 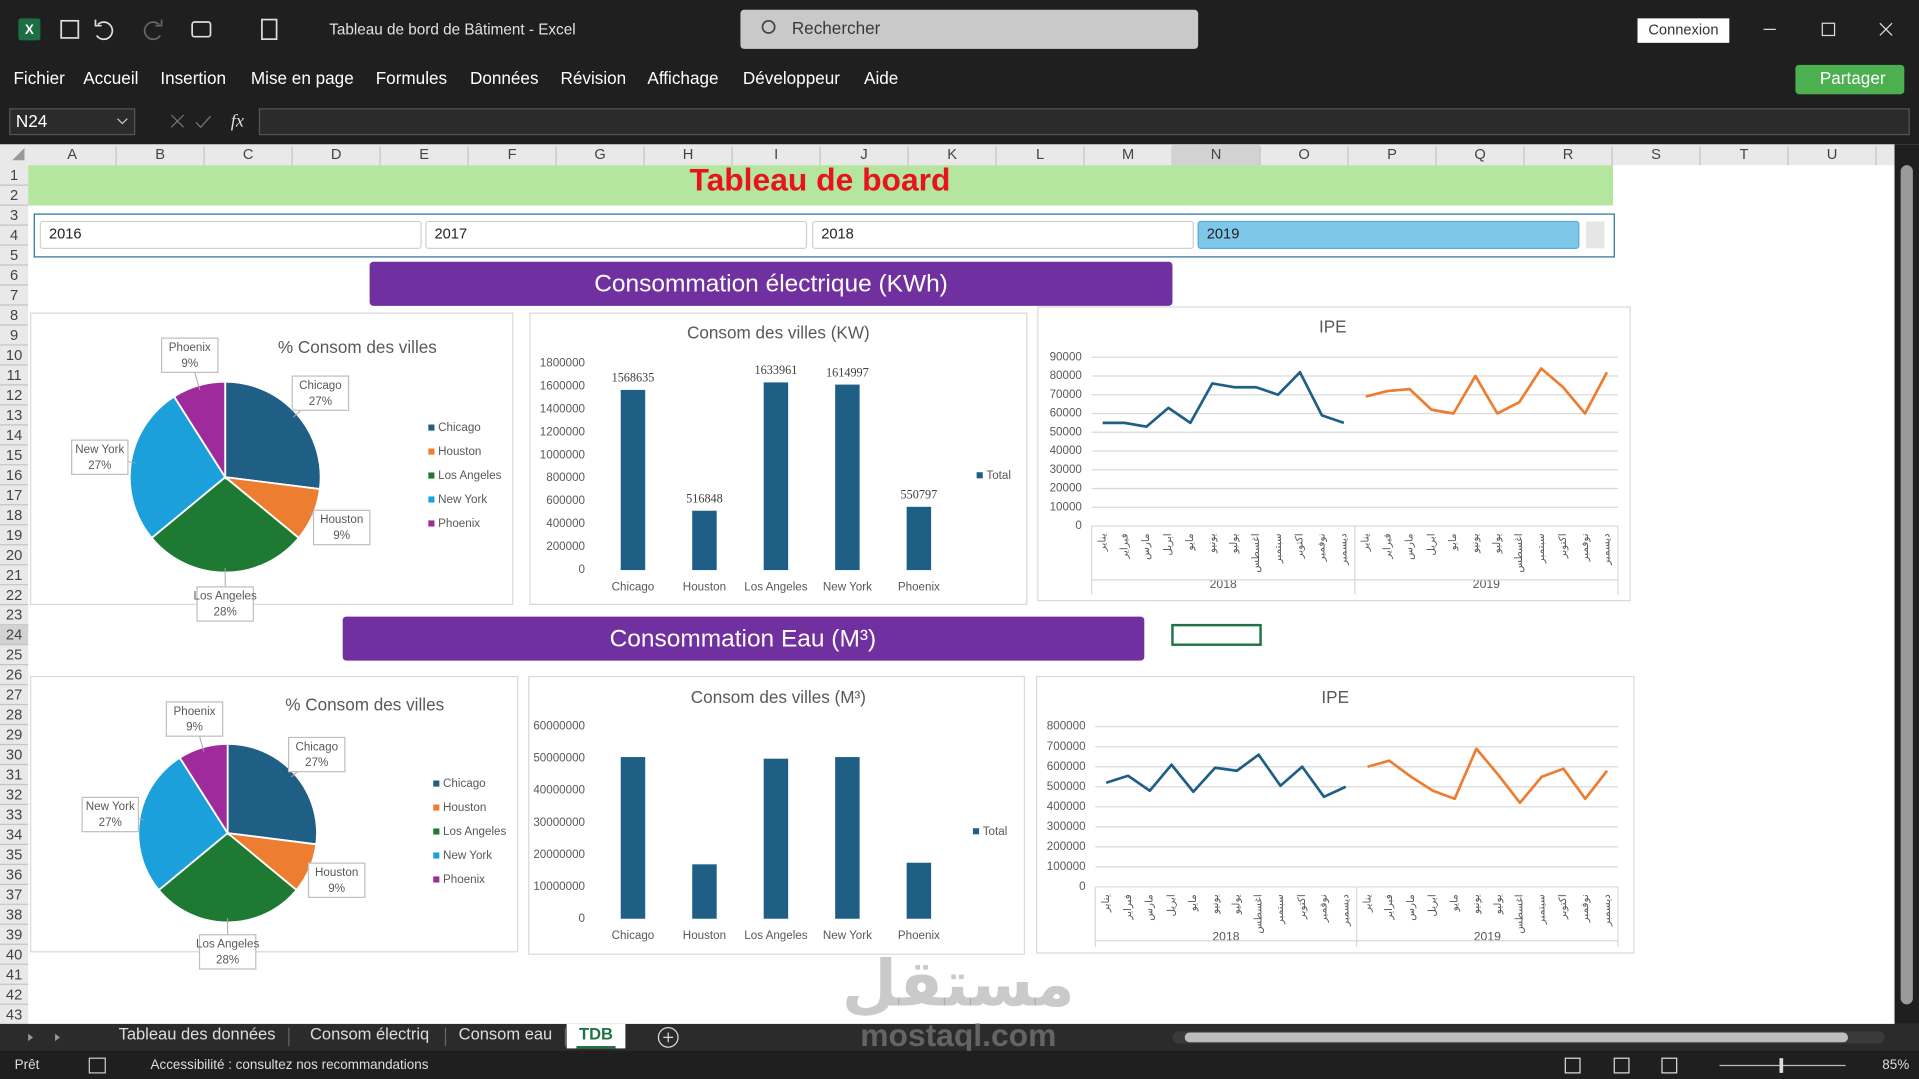 What do you see at coordinates (104, 30) in the screenshot?
I see `undo-icon` at bounding box center [104, 30].